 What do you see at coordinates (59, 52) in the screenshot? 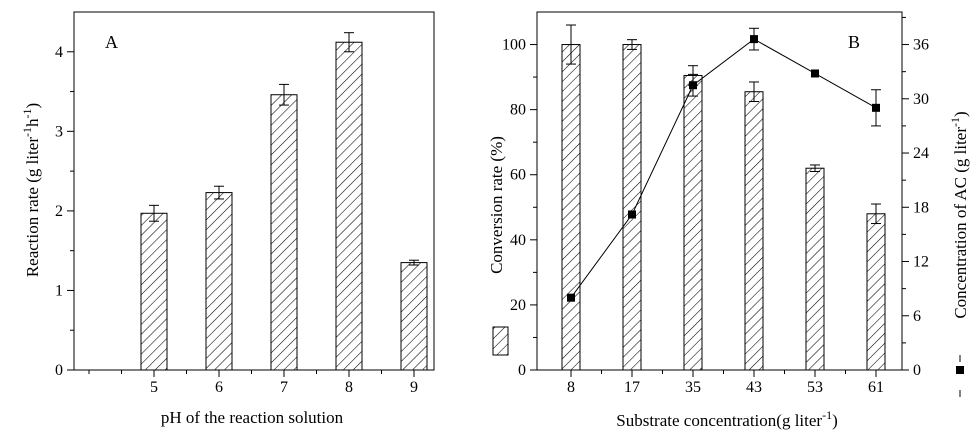
I see `y-tick-label-4: 4` at bounding box center [59, 52].